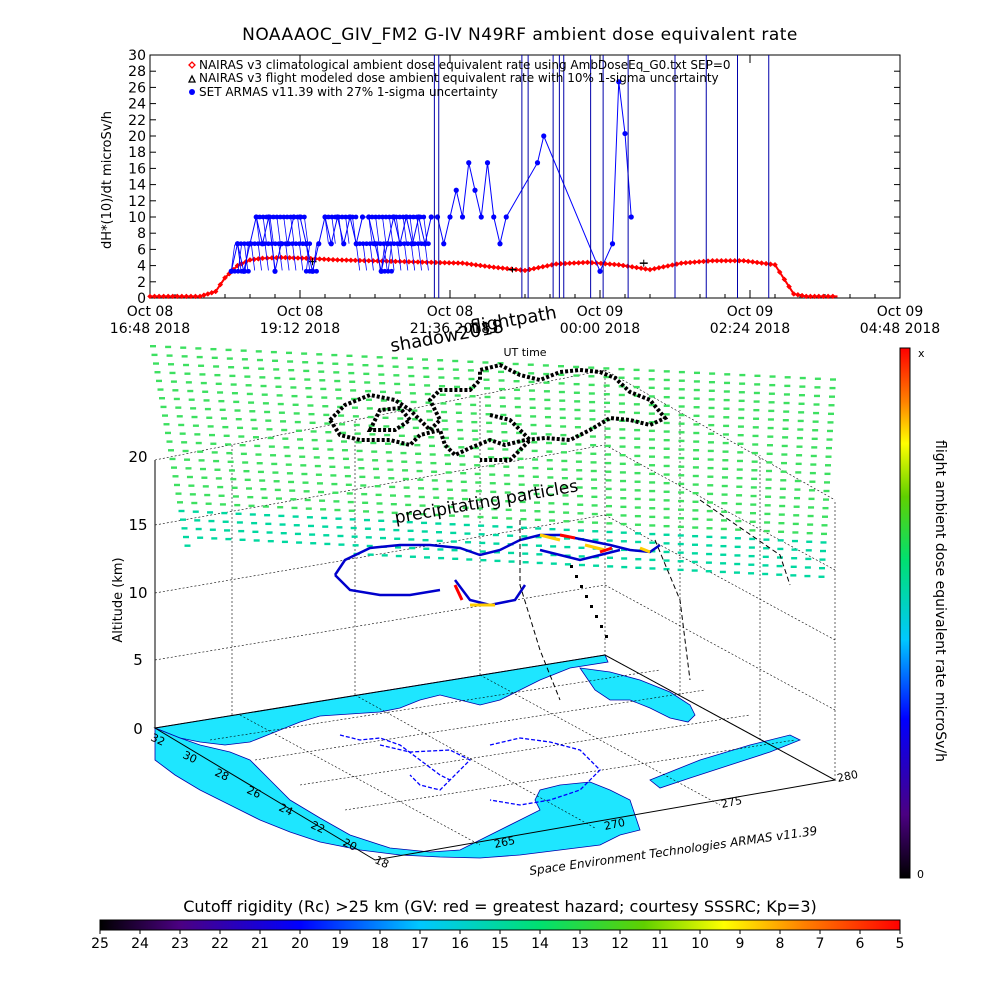 This screenshot has width=1000, height=1000. Describe the element at coordinates (141, 299) in the screenshot. I see `y-tick-label: 0` at that location.